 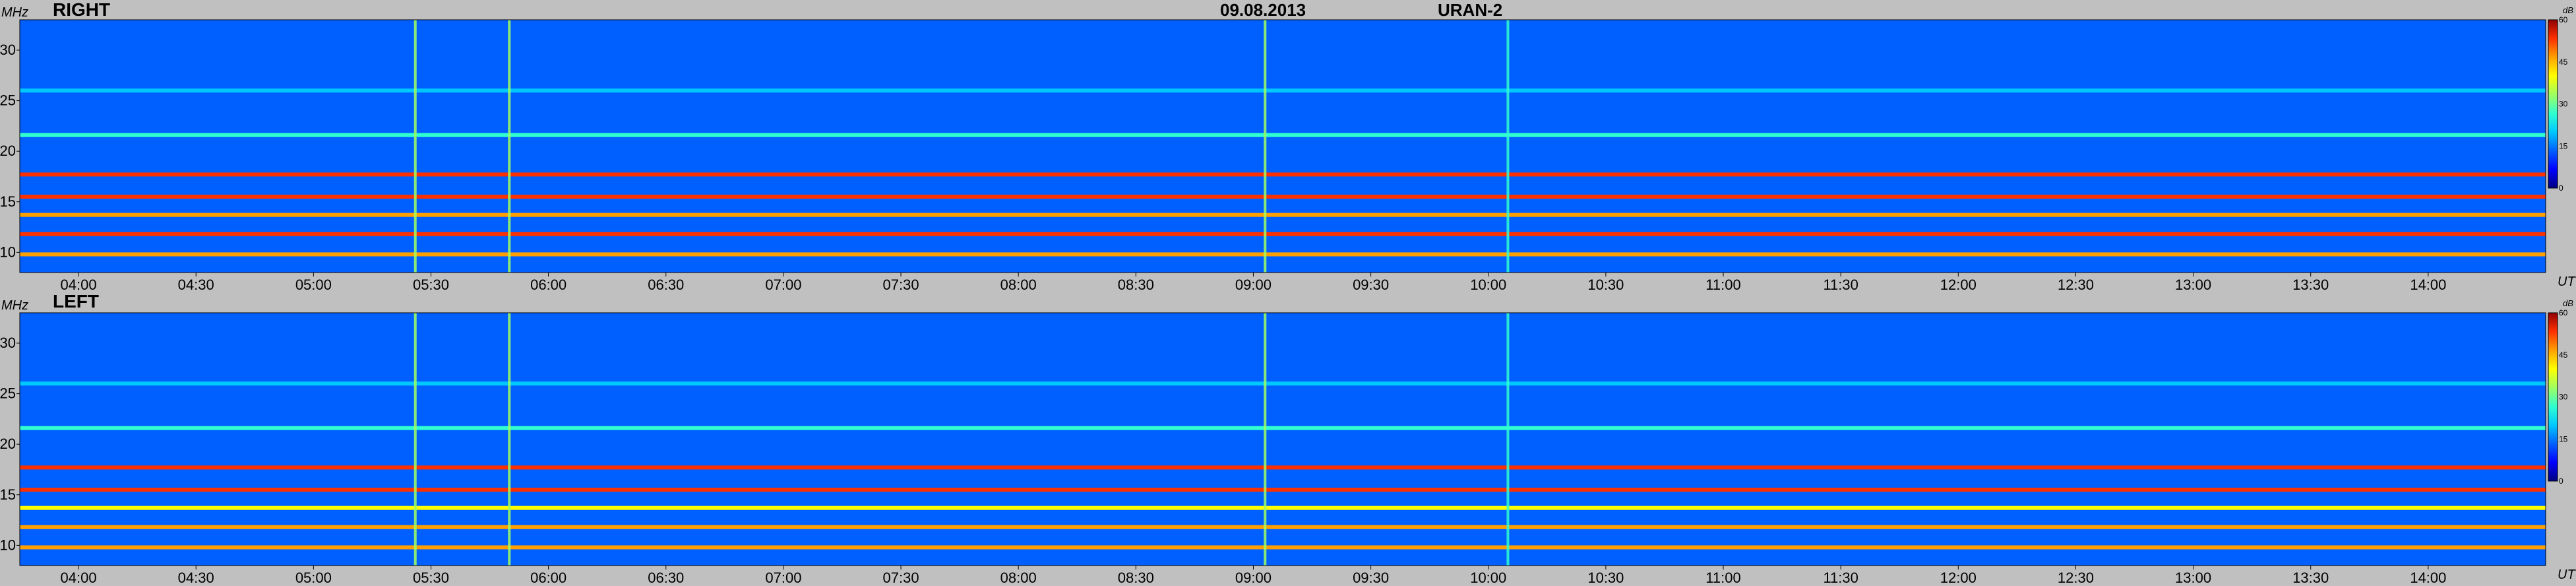 I want to click on x-unit-left: UT, so click(x=2566, y=575).